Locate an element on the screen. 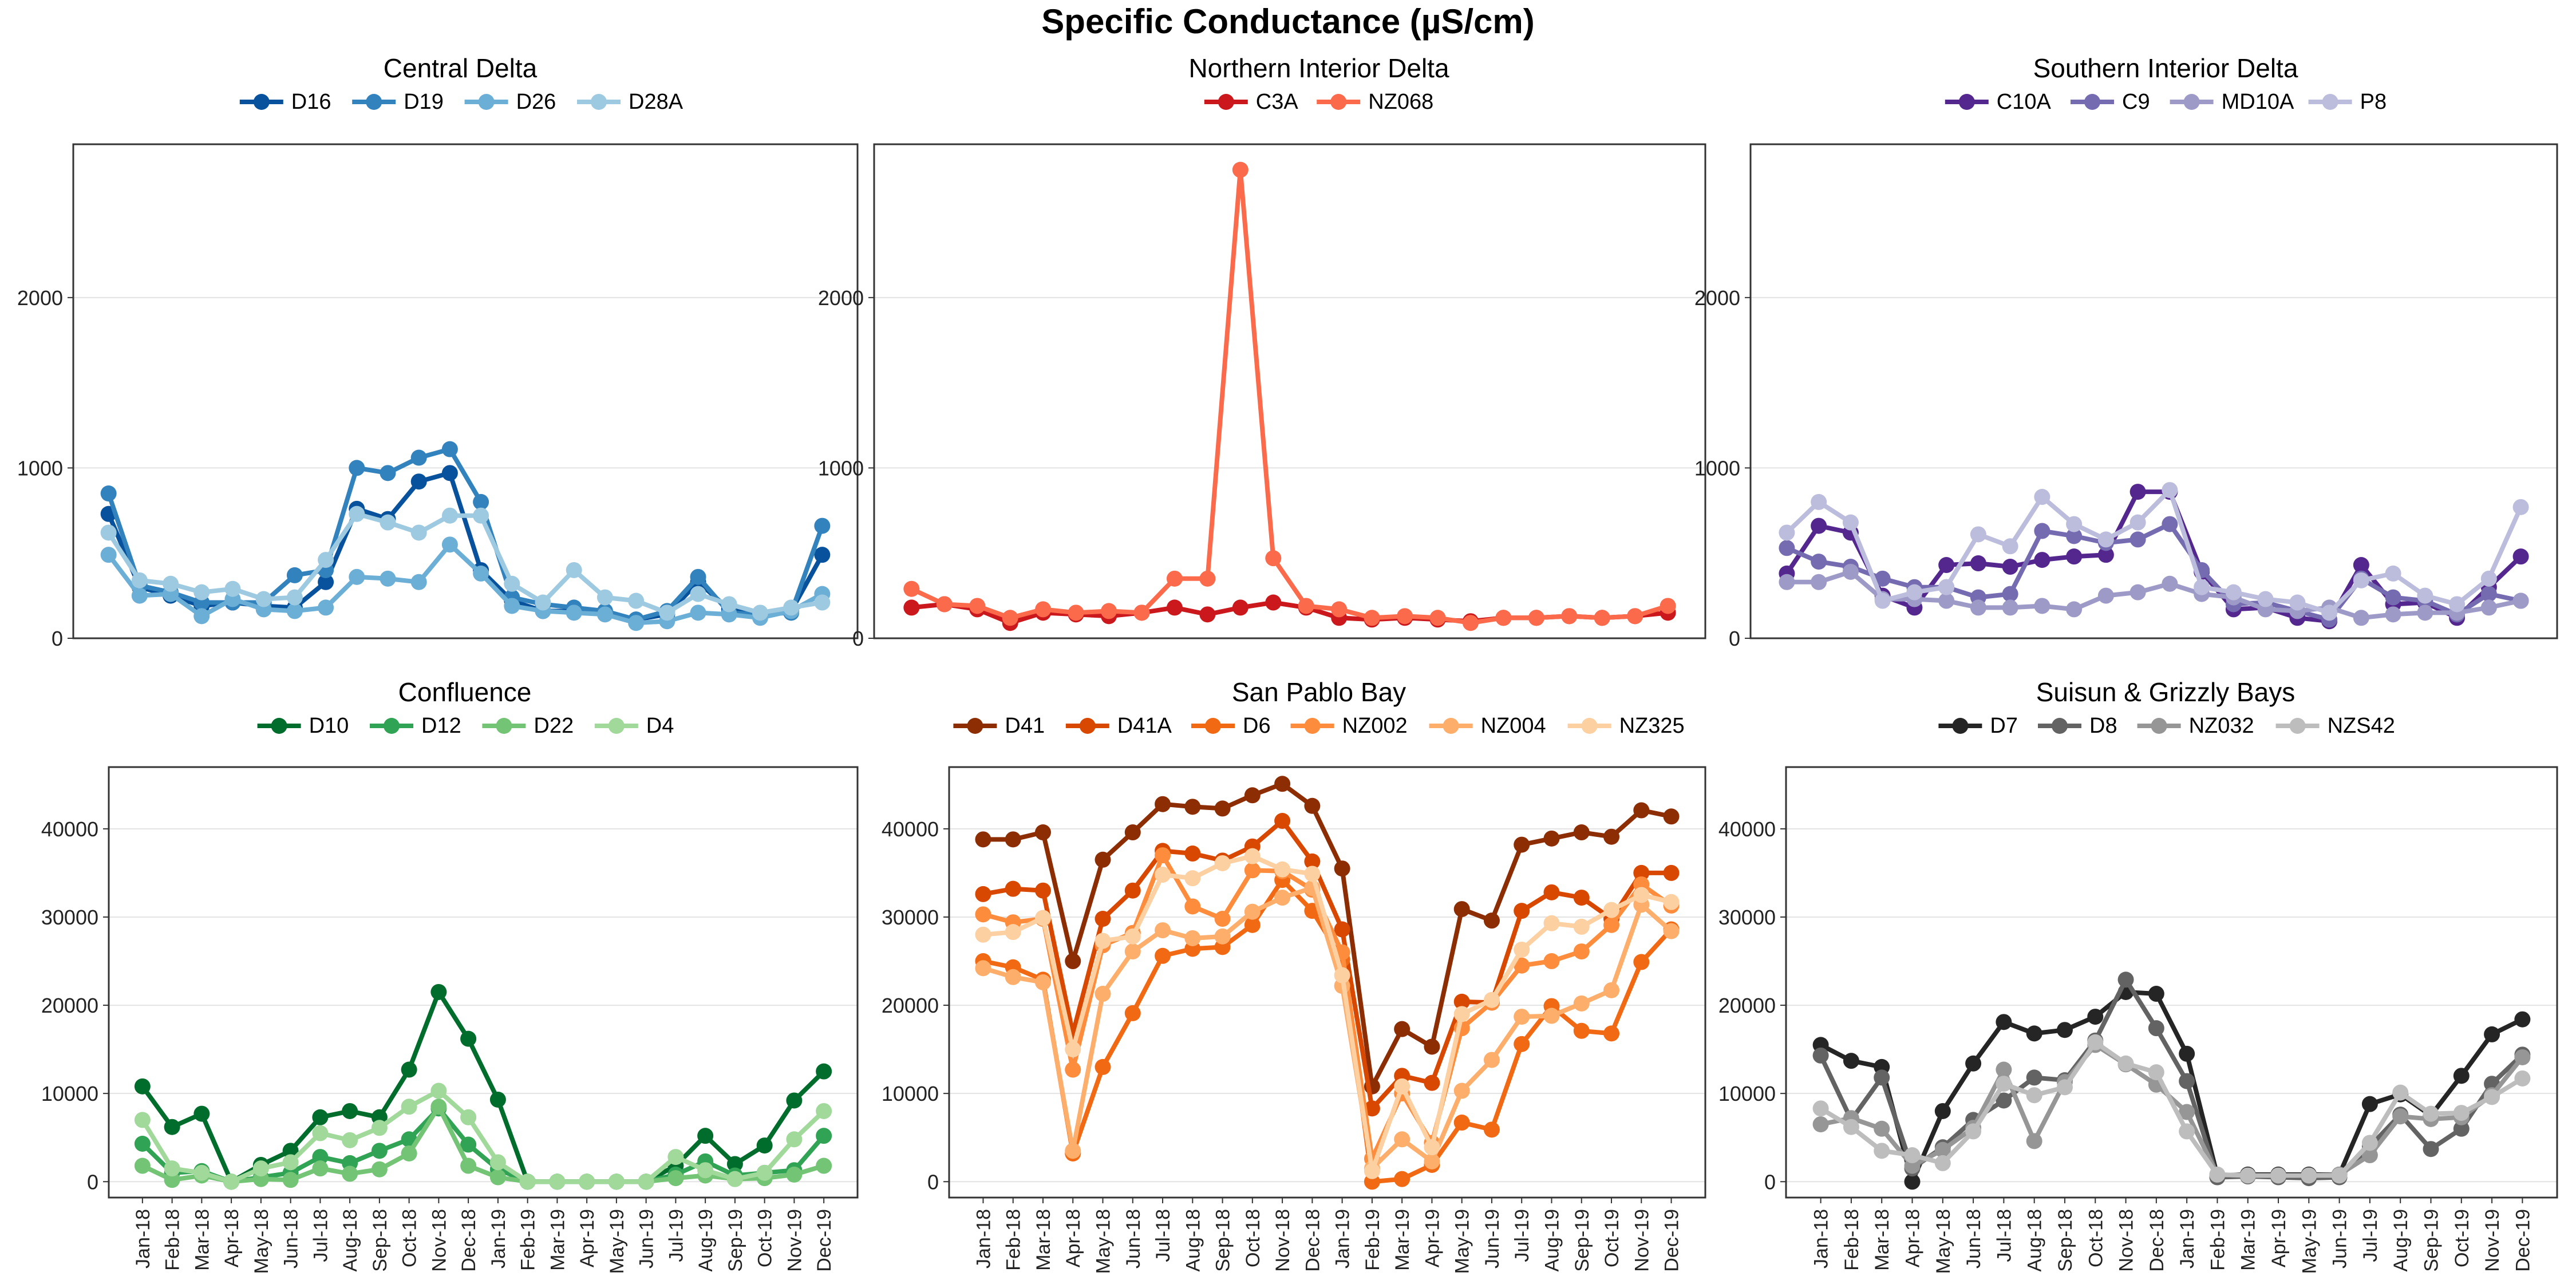  legend-item-nz032: NZ032 is located at coordinates (2195, 726).